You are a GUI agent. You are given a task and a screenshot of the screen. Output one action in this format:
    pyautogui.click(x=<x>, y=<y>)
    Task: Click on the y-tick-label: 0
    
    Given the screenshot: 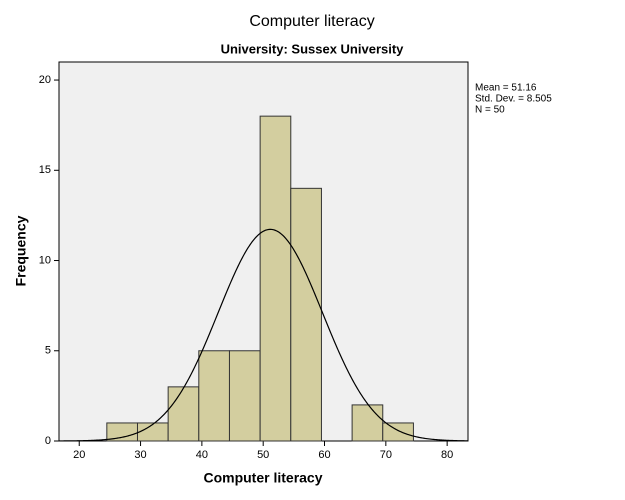 What is the action you would take?
    pyautogui.click(x=48, y=441)
    